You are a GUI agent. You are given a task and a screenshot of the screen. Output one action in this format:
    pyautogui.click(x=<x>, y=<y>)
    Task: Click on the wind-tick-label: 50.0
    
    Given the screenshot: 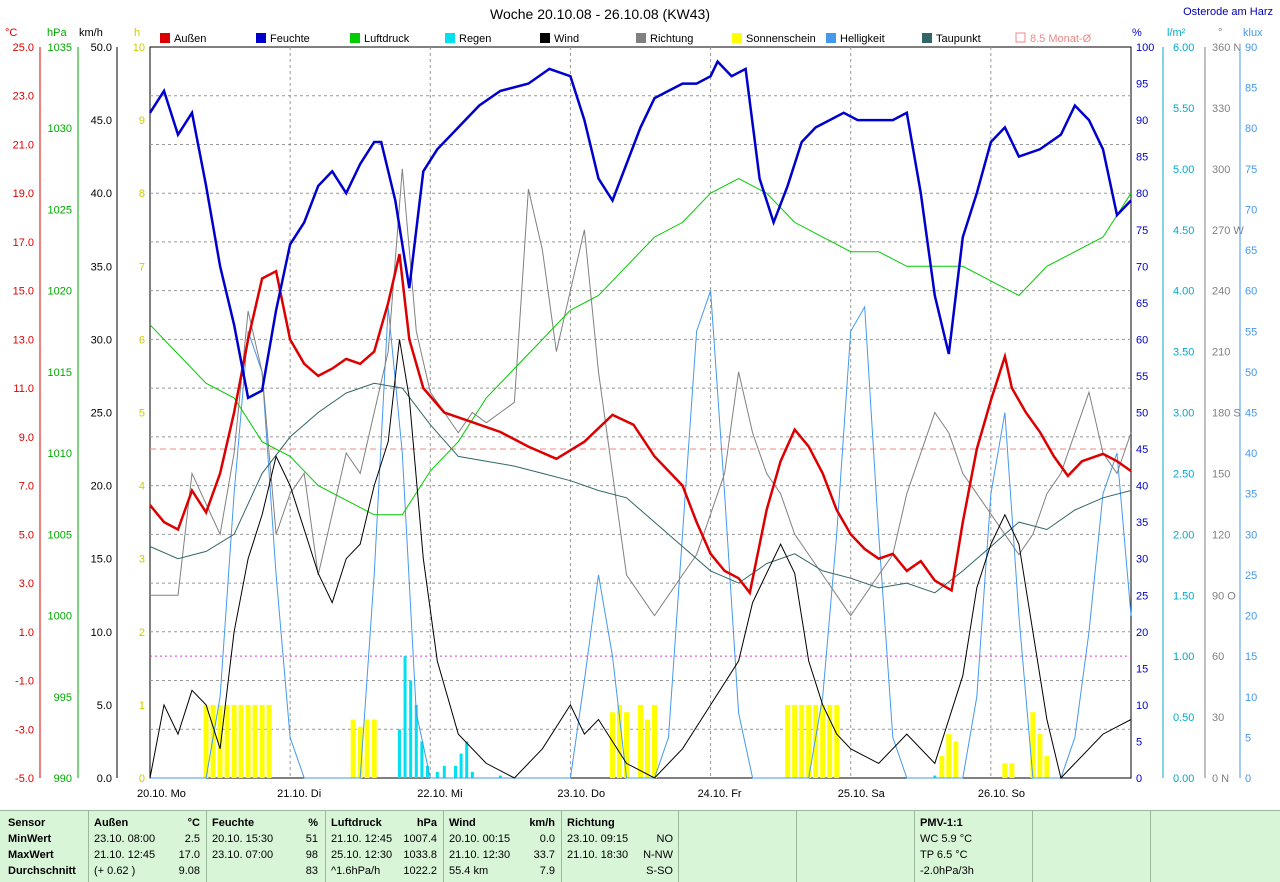 What is the action you would take?
    pyautogui.click(x=101, y=48)
    